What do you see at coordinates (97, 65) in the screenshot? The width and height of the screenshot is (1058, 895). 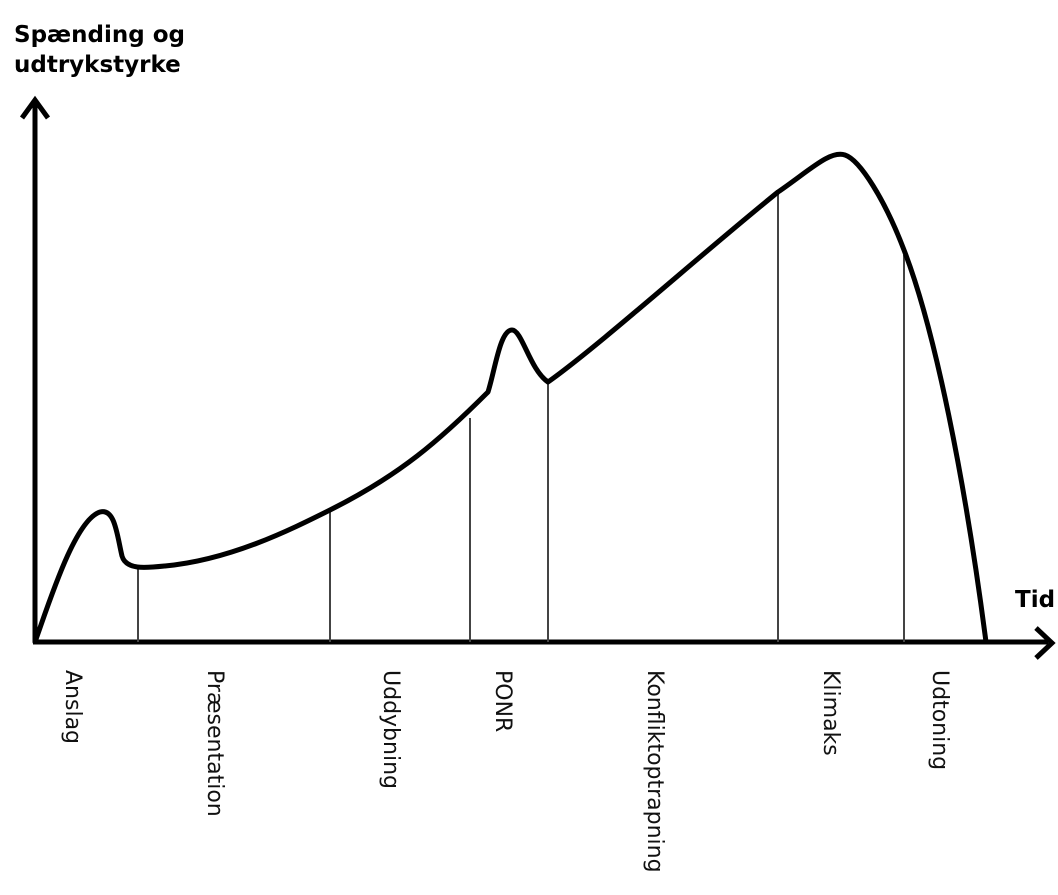 I see `y-axis-title-line2: udtrykstyrke` at bounding box center [97, 65].